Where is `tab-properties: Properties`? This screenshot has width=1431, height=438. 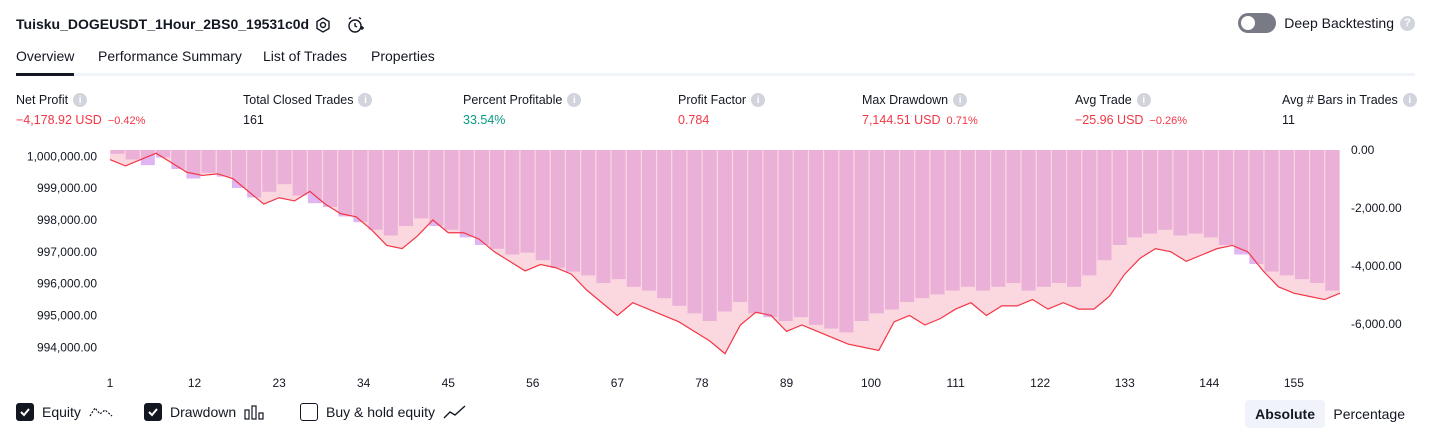 tab-properties: Properties is located at coordinates (403, 56).